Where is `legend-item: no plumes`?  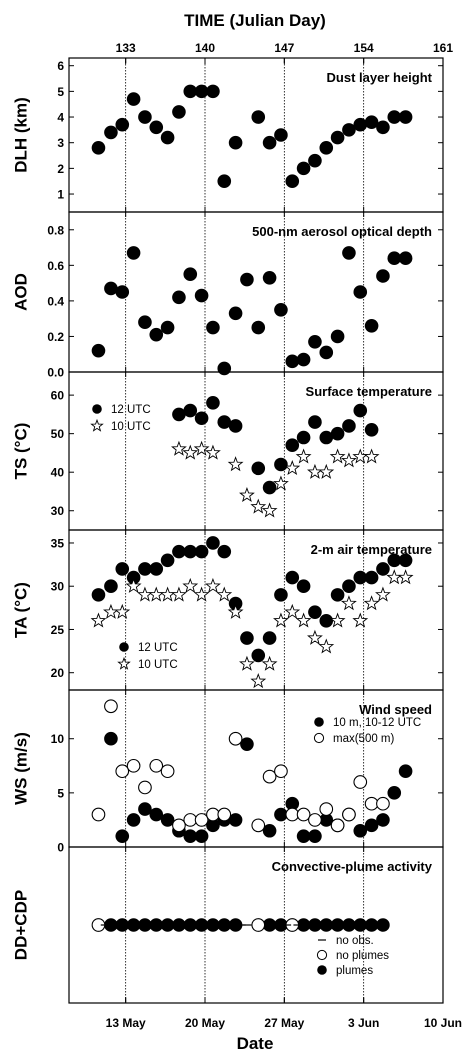
legend-item: no plumes is located at coordinates (352, 955).